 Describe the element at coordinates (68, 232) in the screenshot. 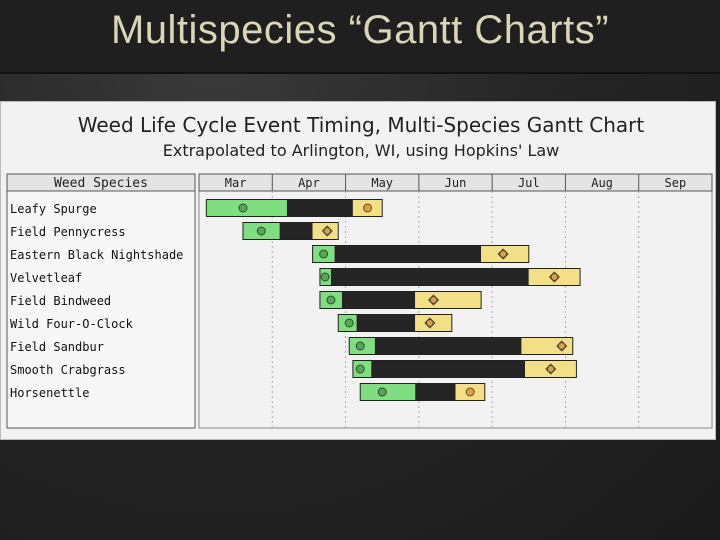

I see `species-label: Field Pennycress` at that location.